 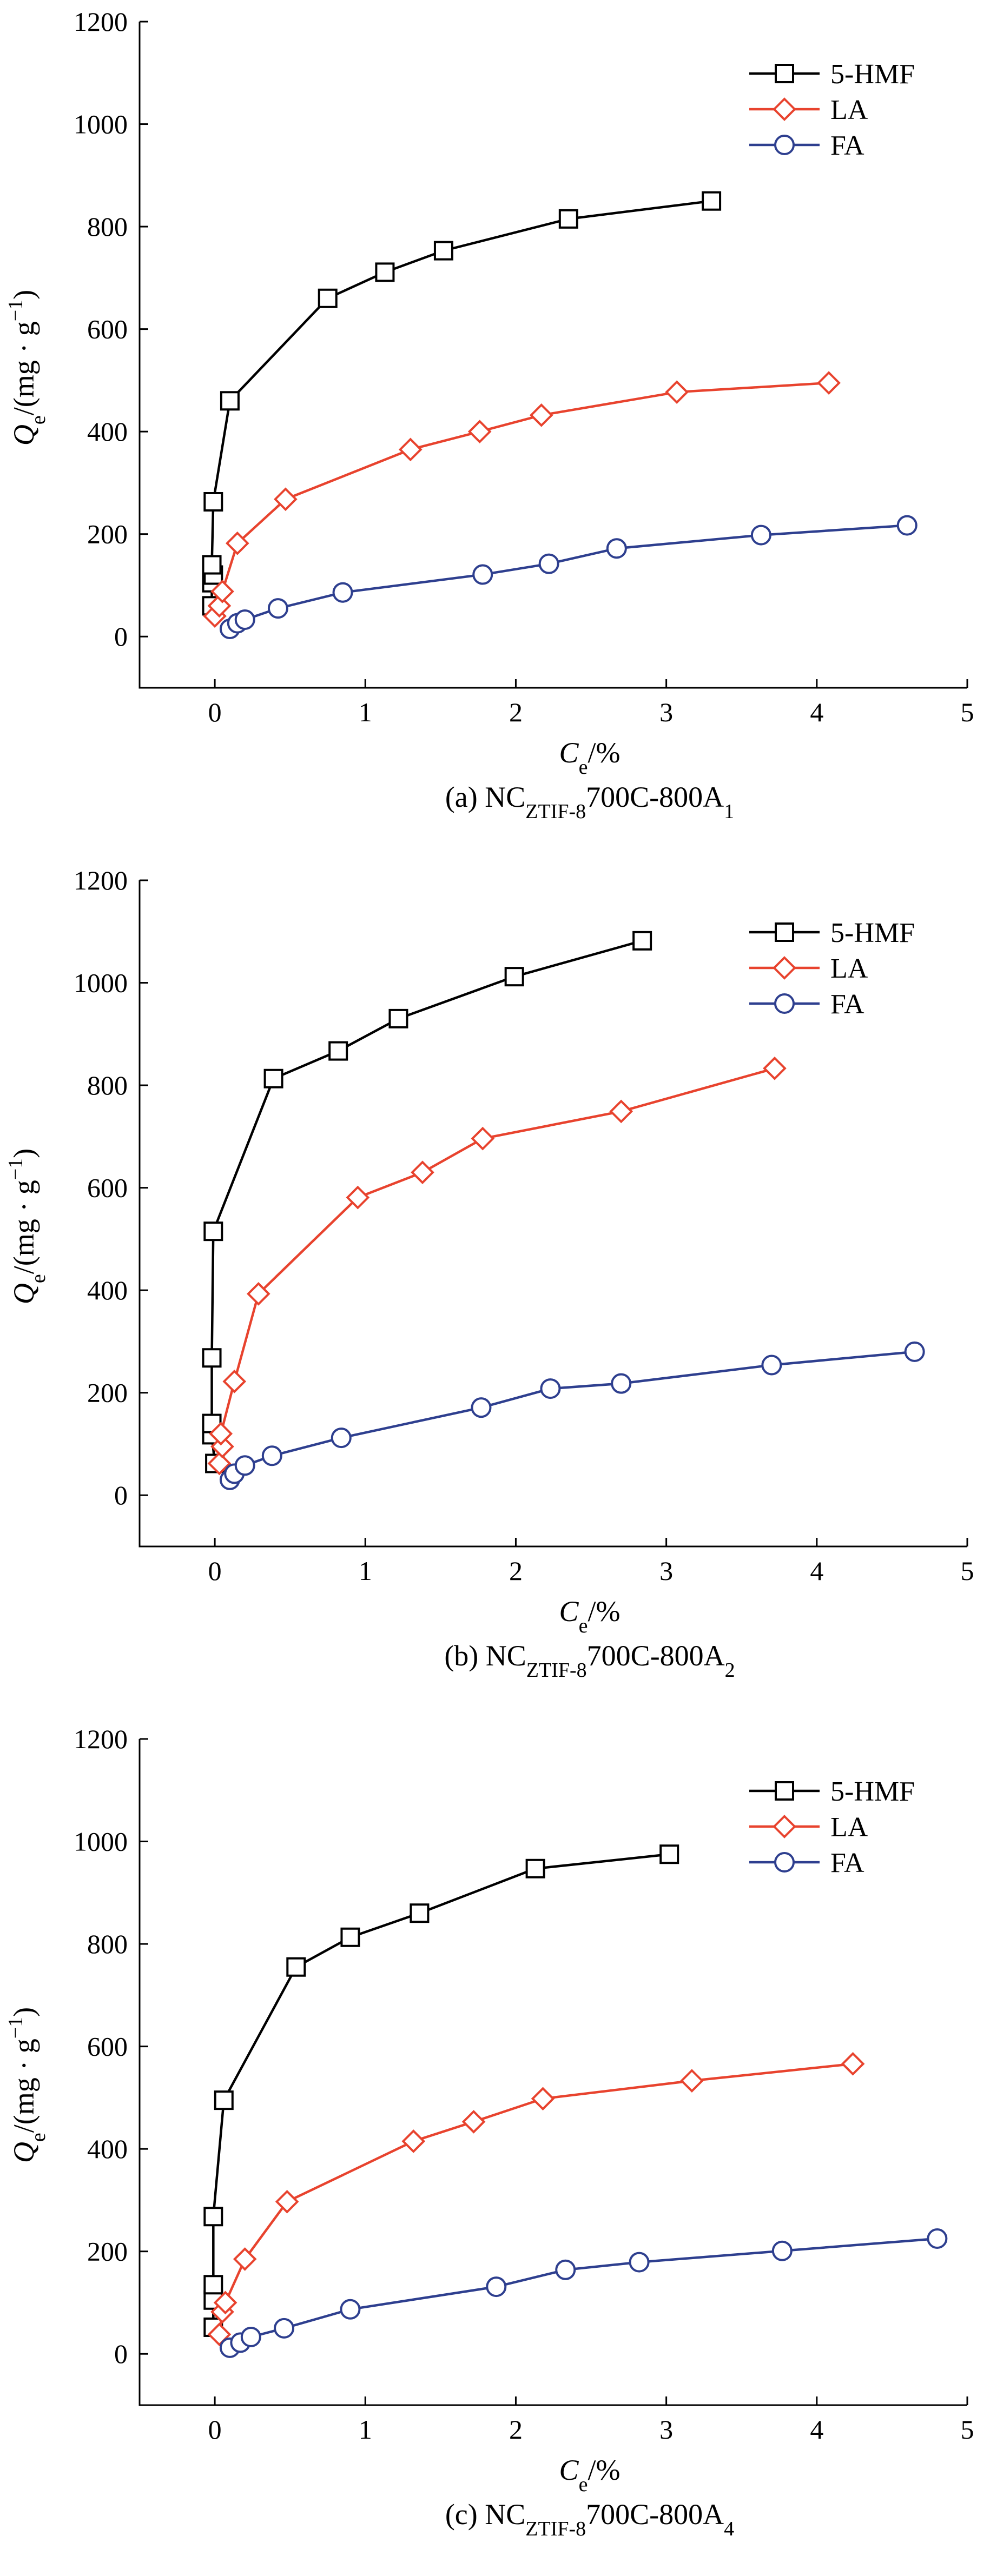 What do you see at coordinates (666, 712) in the screenshot?
I see `x-tick-label-a: 3` at bounding box center [666, 712].